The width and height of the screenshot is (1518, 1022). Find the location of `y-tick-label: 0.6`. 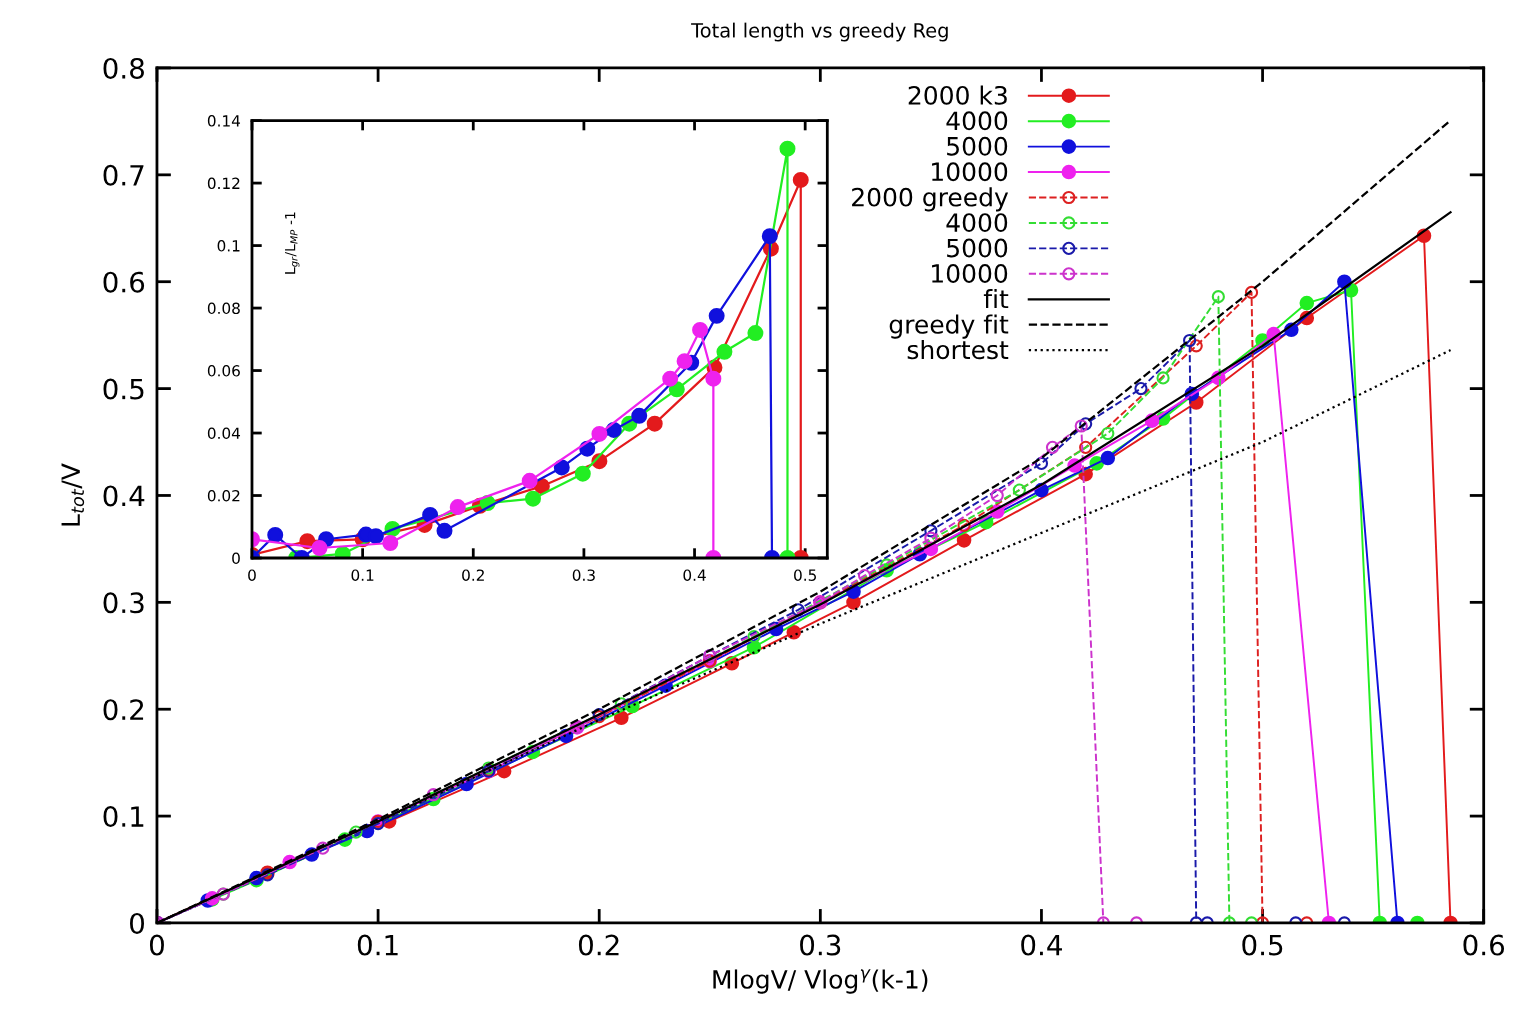

y-tick-label: 0.6 is located at coordinates (124, 282).